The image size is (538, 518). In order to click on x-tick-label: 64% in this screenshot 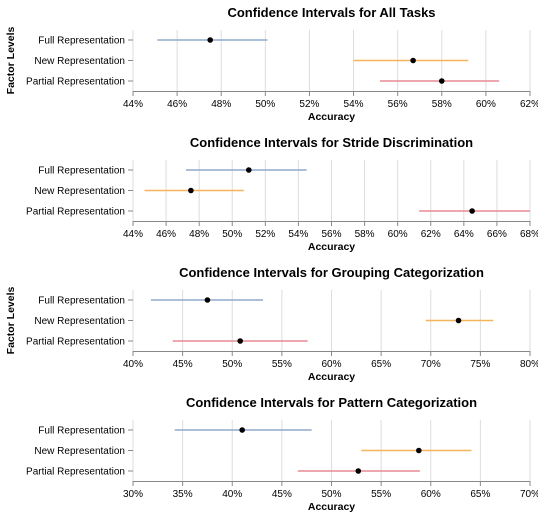, I will do `click(464, 234)`.